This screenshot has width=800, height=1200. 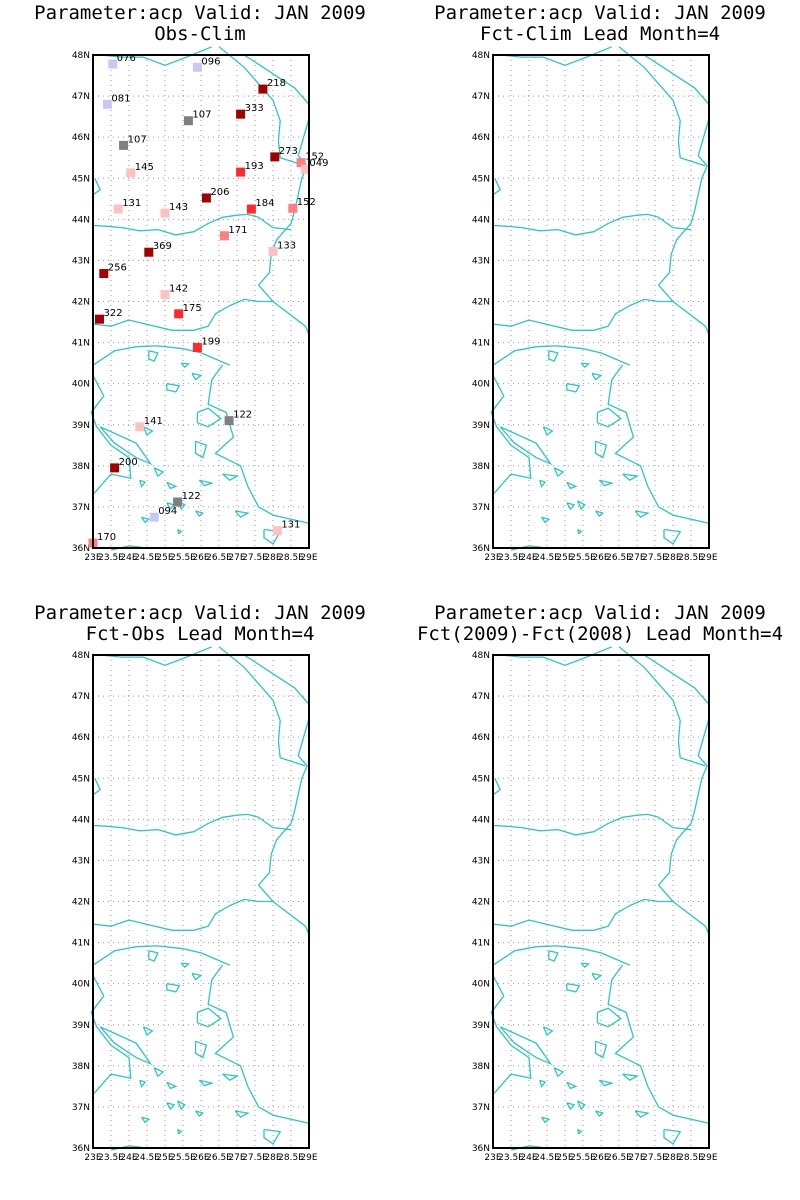 I want to click on lat-tick-label: 48N, so click(x=81, y=656).